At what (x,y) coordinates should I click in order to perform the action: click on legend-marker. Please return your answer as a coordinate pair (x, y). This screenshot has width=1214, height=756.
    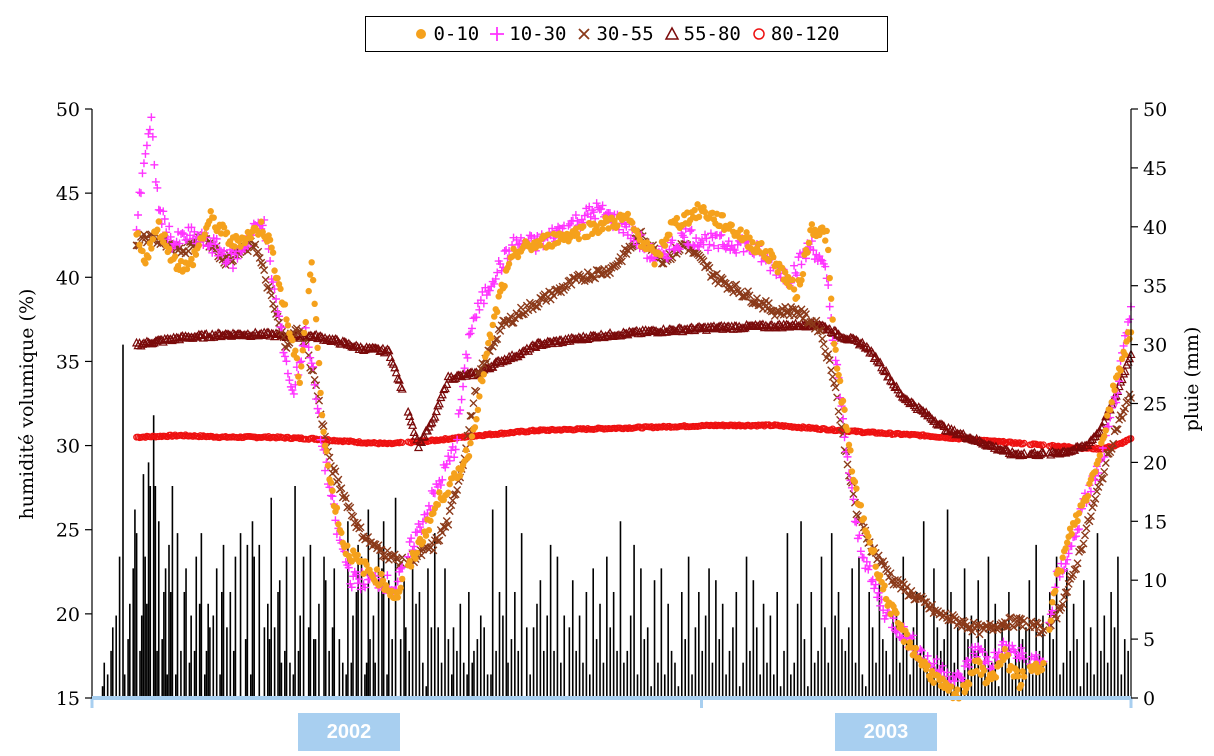
    Looking at the image, I should click on (584, 34).